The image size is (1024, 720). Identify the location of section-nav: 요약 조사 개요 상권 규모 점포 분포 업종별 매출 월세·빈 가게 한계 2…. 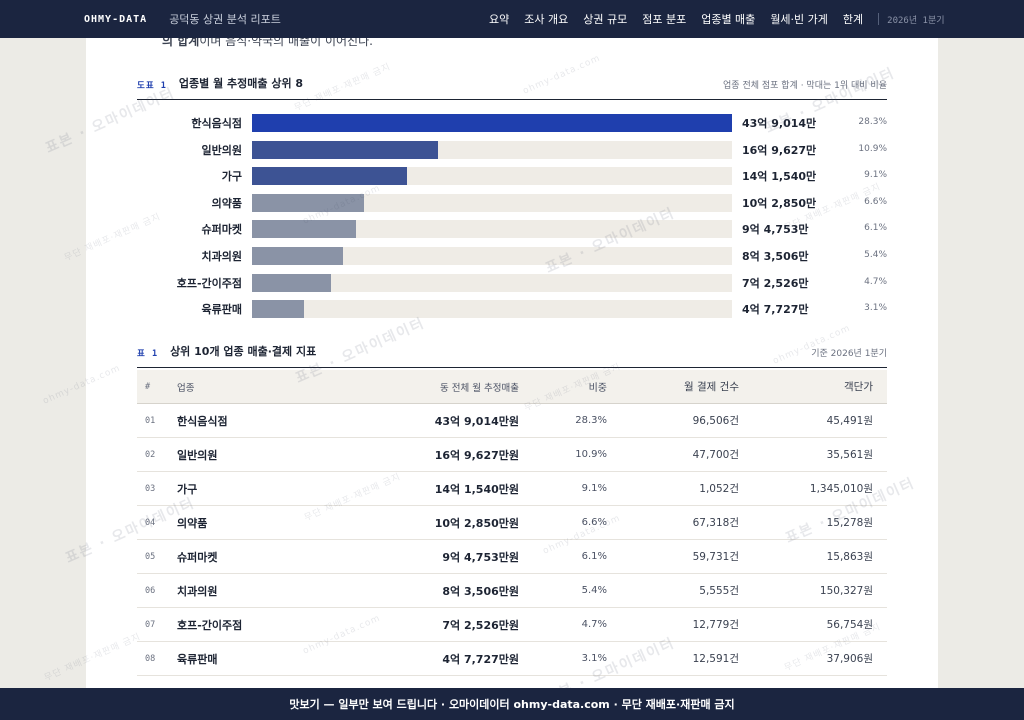
(756, 19).